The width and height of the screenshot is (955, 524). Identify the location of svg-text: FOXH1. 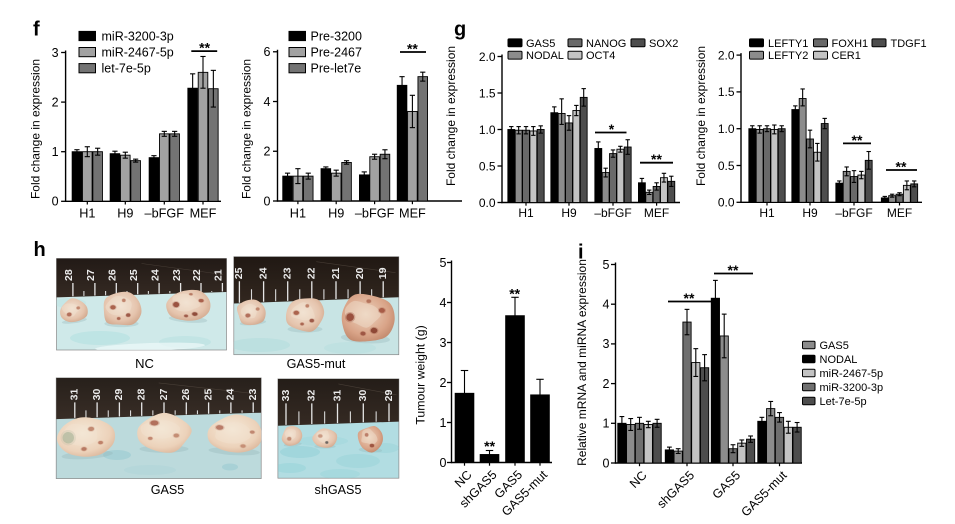
(850, 44).